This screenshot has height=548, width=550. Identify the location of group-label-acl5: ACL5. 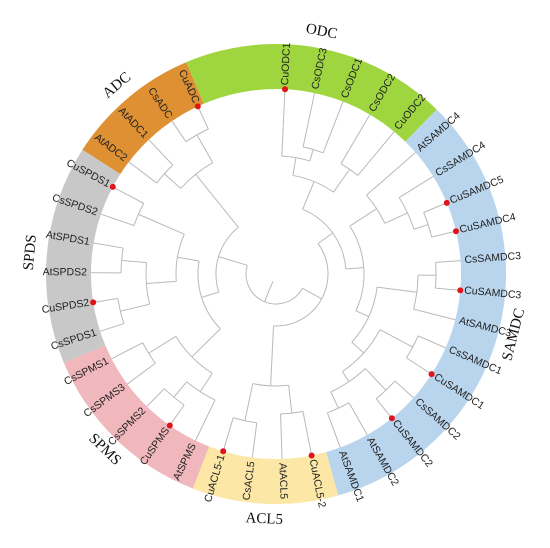
(264, 519).